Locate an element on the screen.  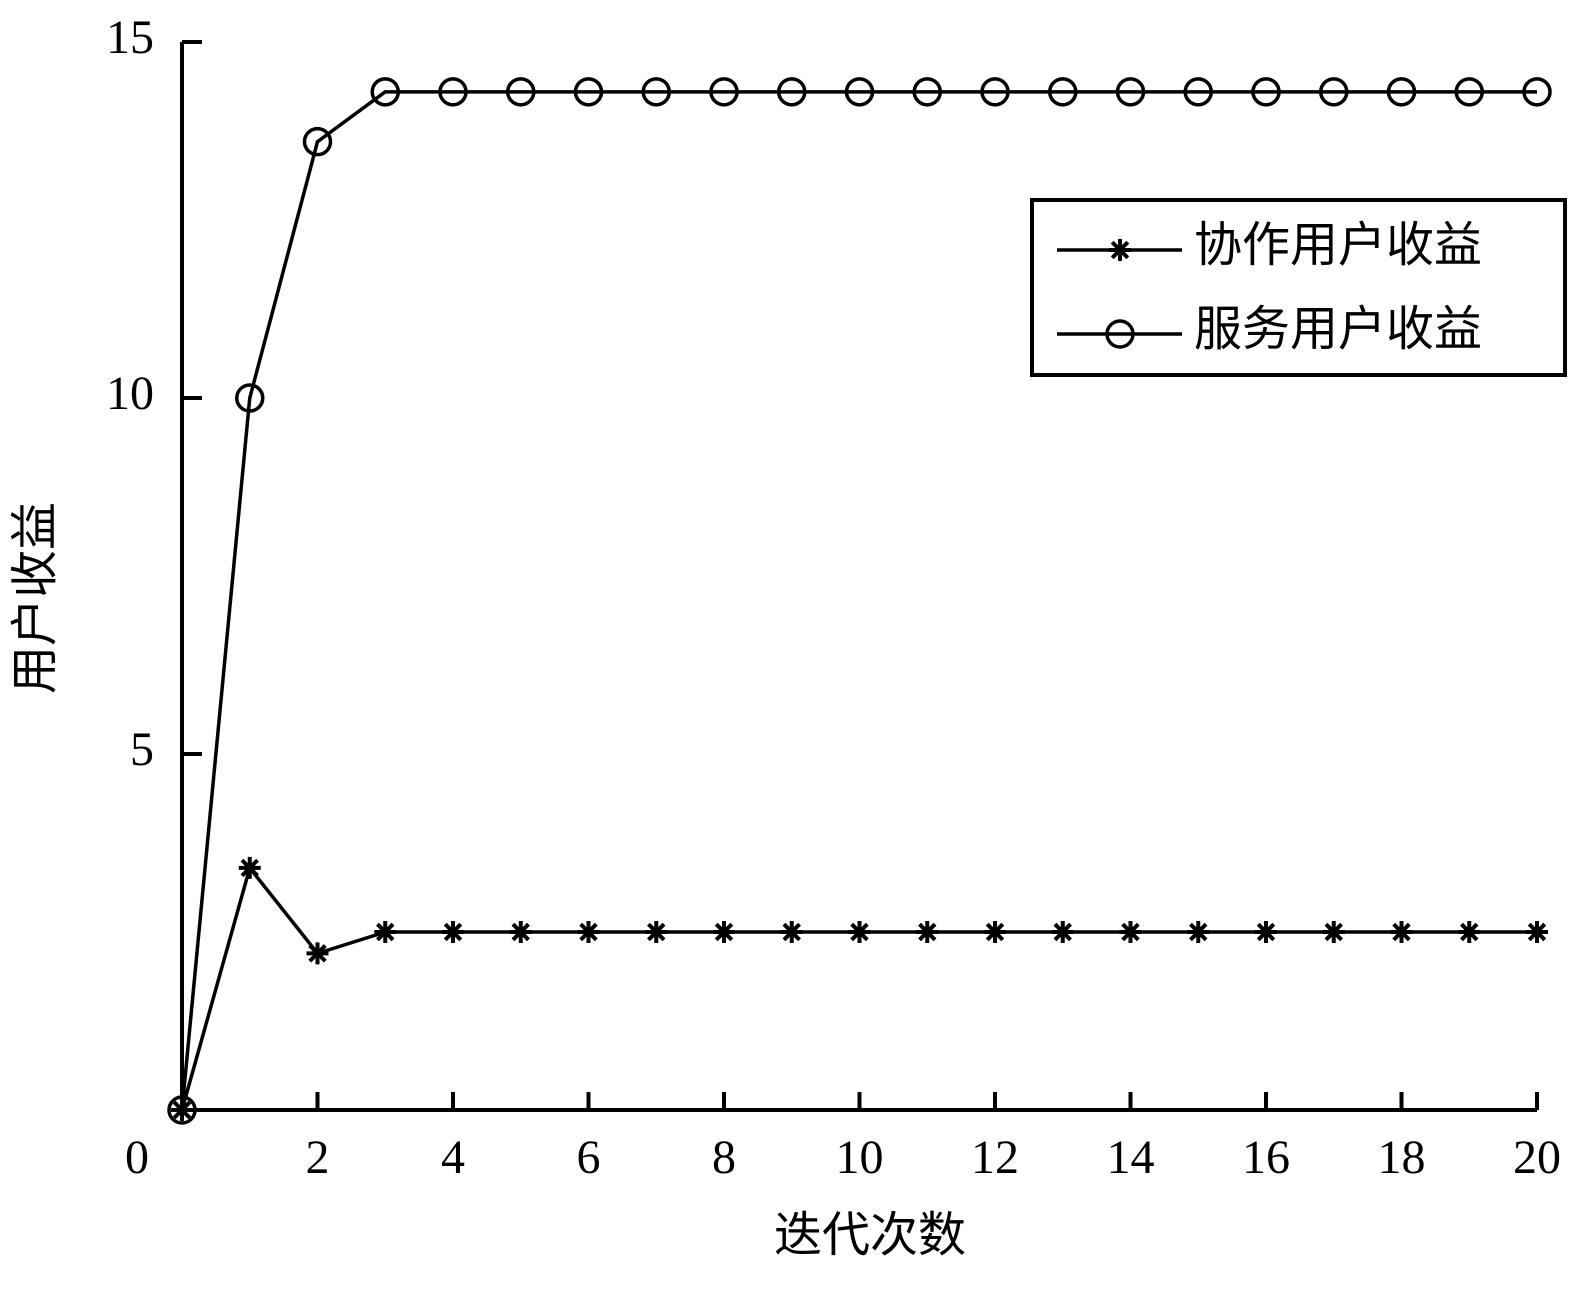
x-tick-label: 0 is located at coordinates (137, 1157).